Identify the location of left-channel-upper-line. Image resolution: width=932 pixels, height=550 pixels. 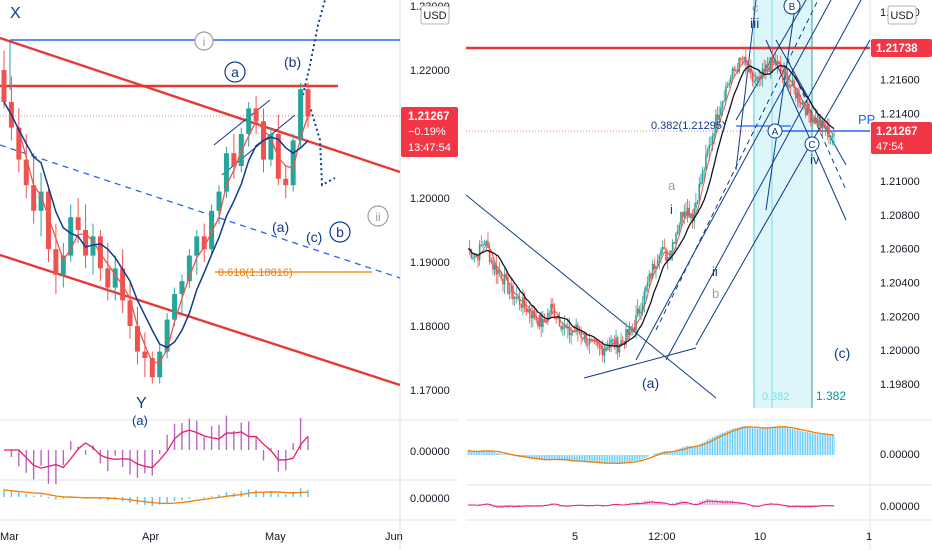
(200, 105).